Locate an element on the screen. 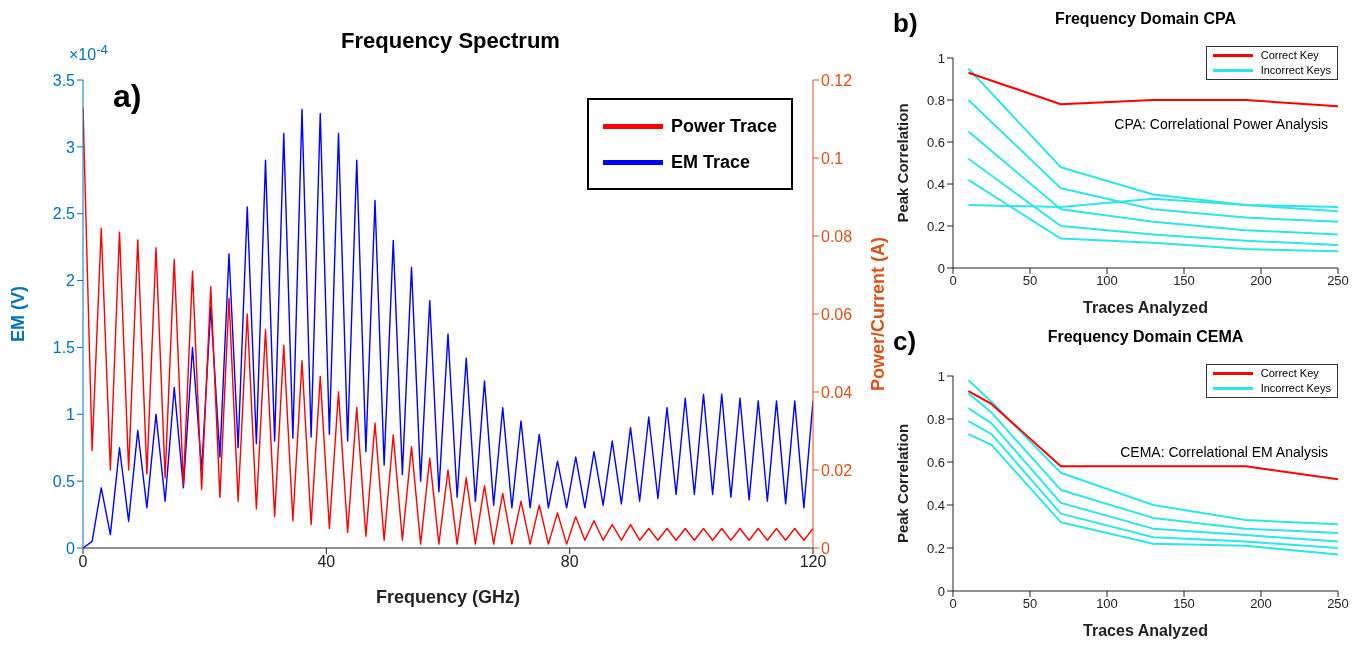 The image size is (1360, 647). chart-title: Frequency Spectrum is located at coordinates (450, 40).